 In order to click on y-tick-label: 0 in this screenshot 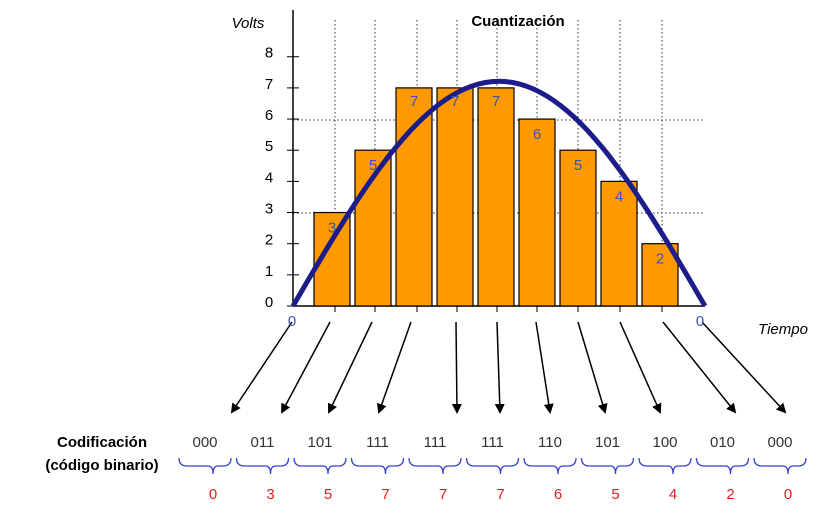, I will do `click(269, 302)`.